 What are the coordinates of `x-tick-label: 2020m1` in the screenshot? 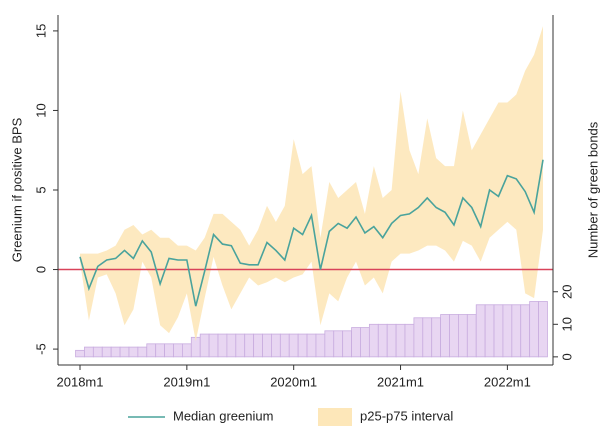 It's located at (293, 381).